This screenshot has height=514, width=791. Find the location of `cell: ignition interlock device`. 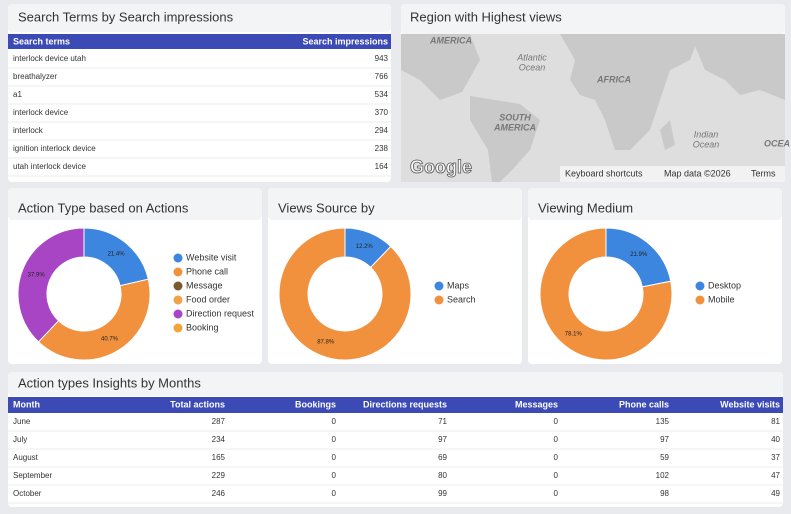

cell: ignition interlock device is located at coordinates (54, 148).